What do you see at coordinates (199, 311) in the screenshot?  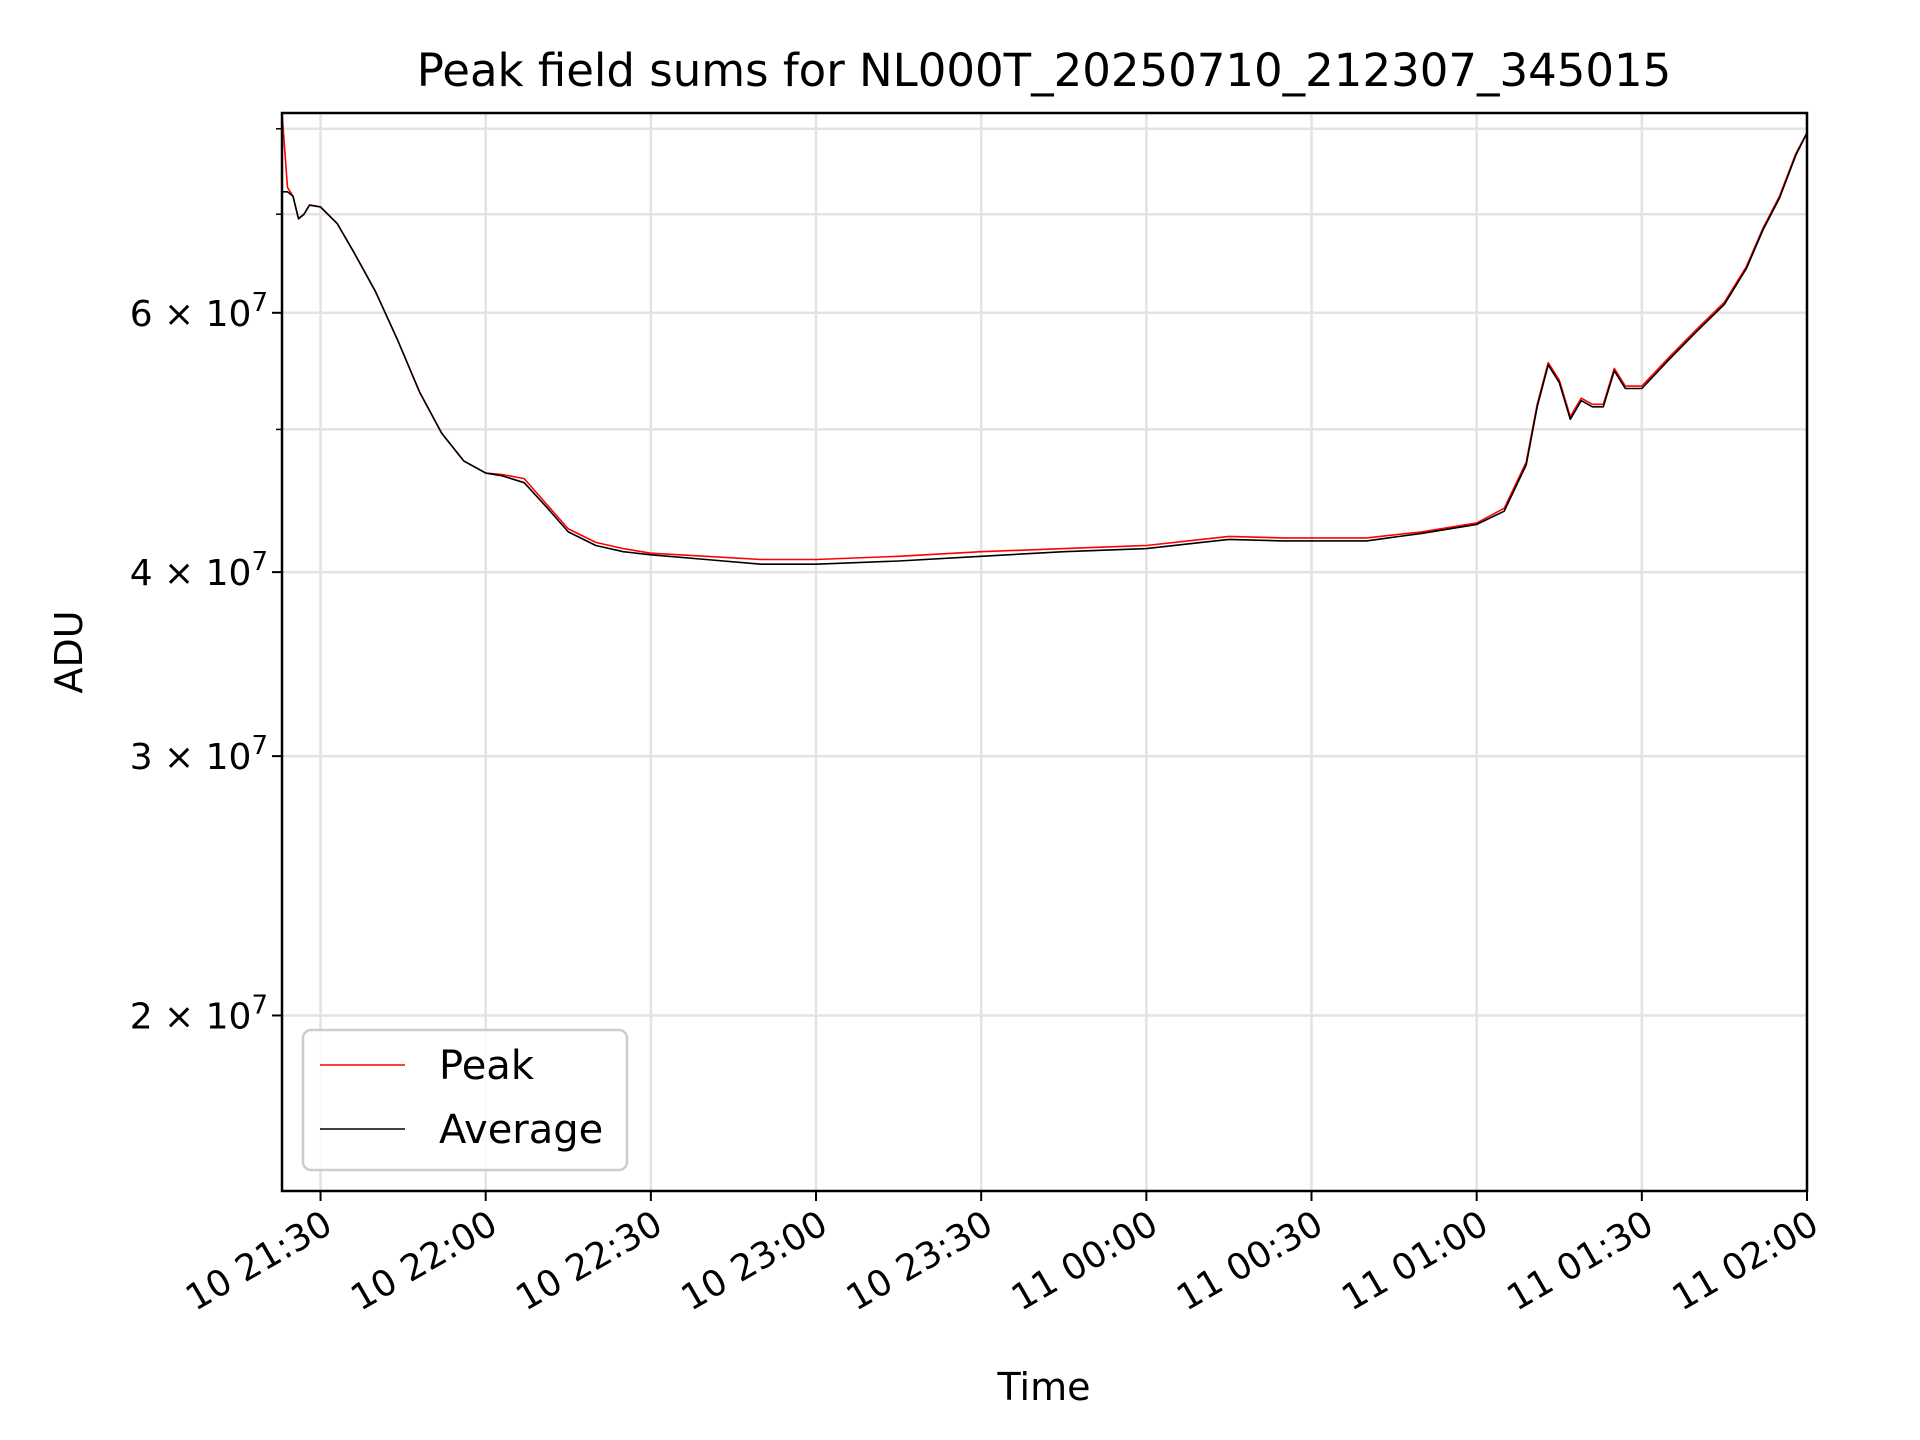 I see `y-tick-label: 6 × 107` at bounding box center [199, 311].